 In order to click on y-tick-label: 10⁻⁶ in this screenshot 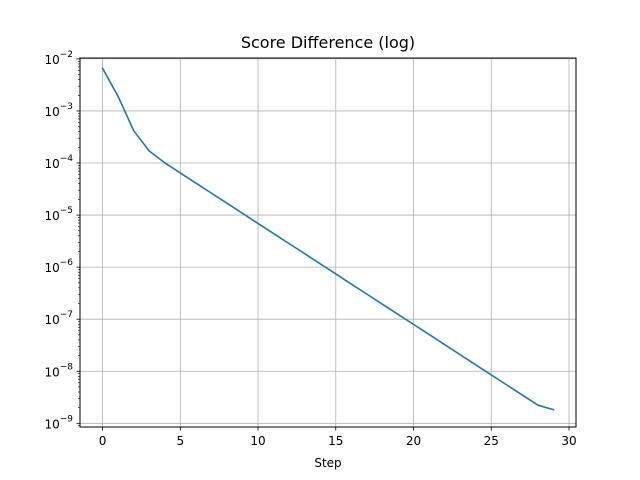, I will do `click(58, 266)`.